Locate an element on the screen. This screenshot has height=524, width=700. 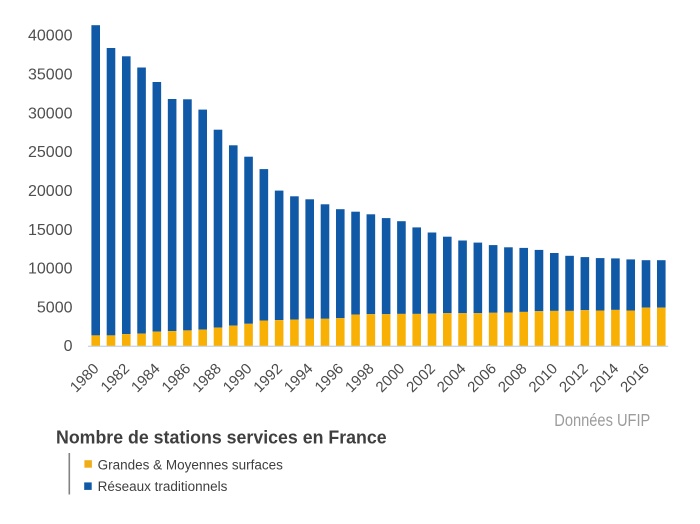
svg-text: Grandes & Moyennes surfaces is located at coordinates (191, 464).